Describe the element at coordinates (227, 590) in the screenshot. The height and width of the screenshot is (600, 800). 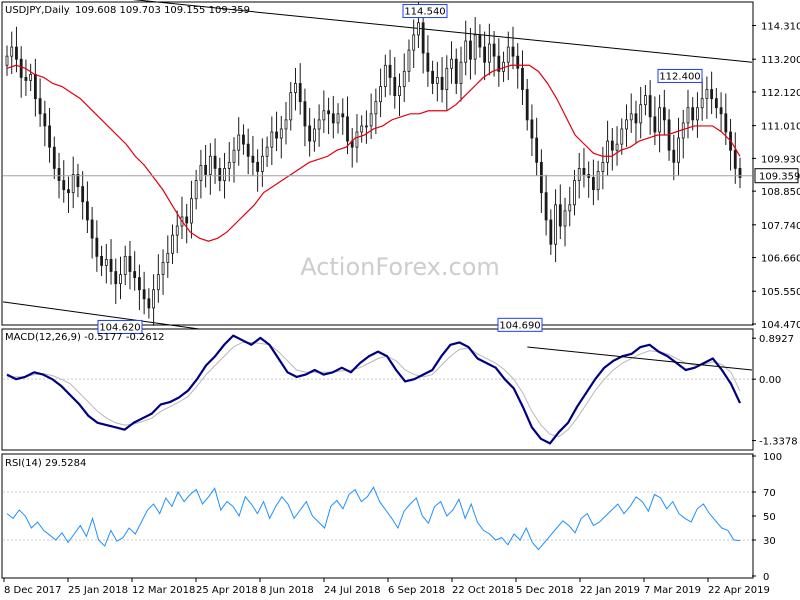
I see `x-tick-label: 25 Apr 2018` at that location.